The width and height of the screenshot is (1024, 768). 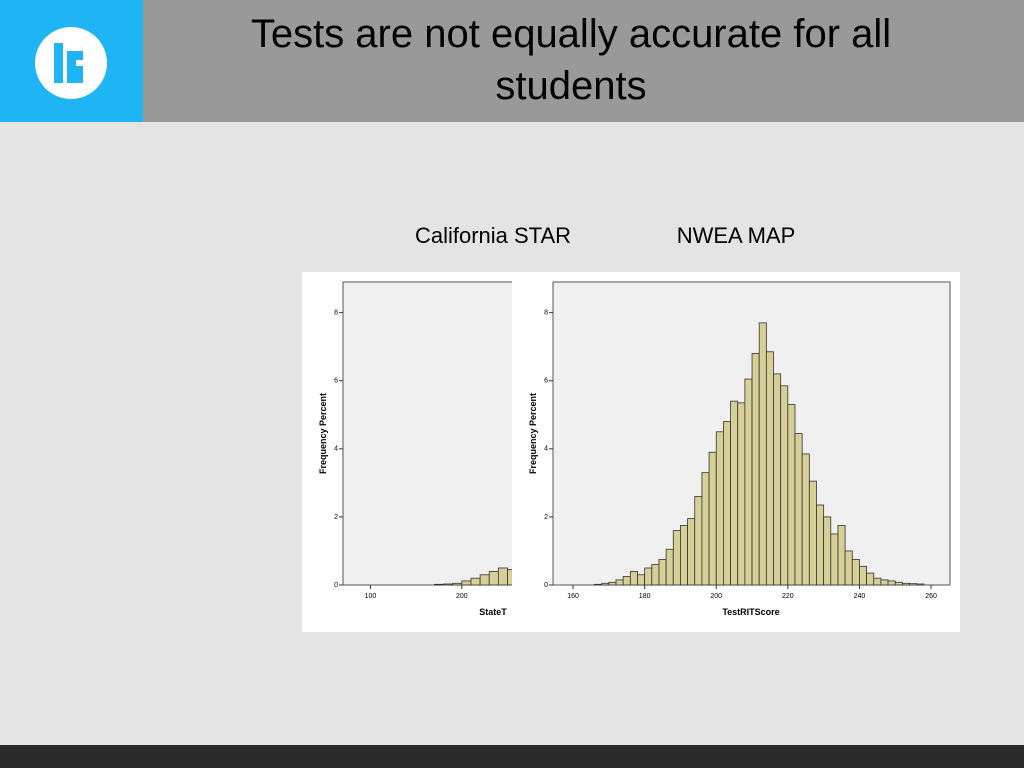 What do you see at coordinates (860, 596) in the screenshot?
I see `x-tick-label: 240` at bounding box center [860, 596].